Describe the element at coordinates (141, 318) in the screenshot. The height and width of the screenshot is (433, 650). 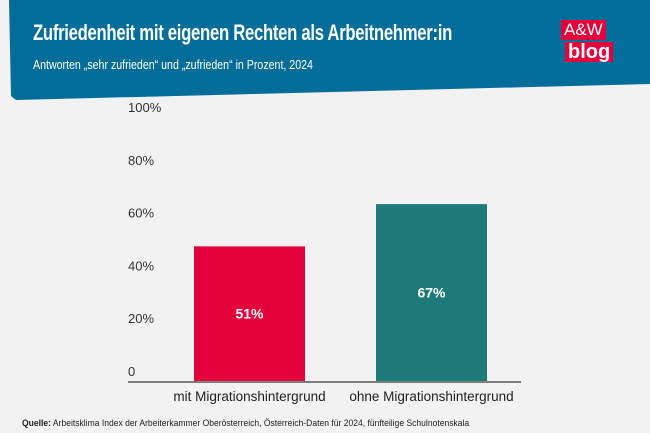
I see `y-tick-label: 20%` at that location.